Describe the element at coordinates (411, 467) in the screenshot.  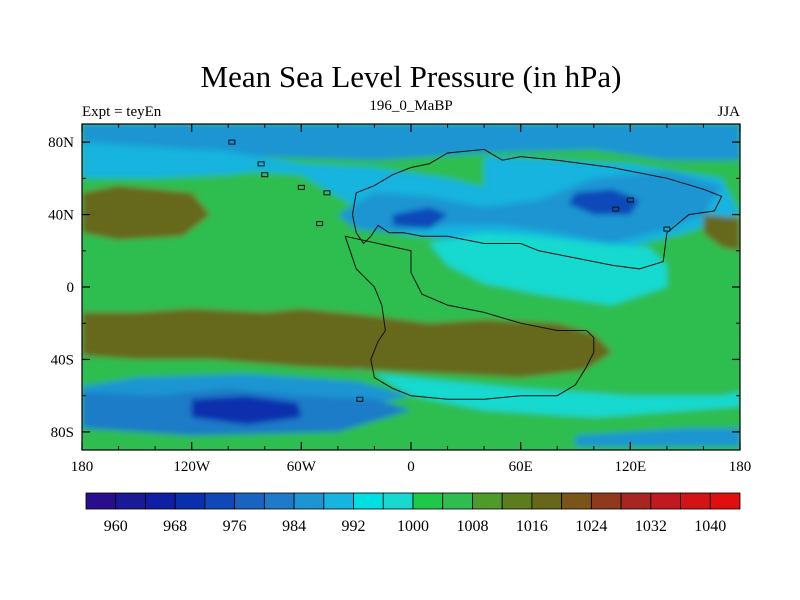
I see `x-tick-label: 0` at that location.